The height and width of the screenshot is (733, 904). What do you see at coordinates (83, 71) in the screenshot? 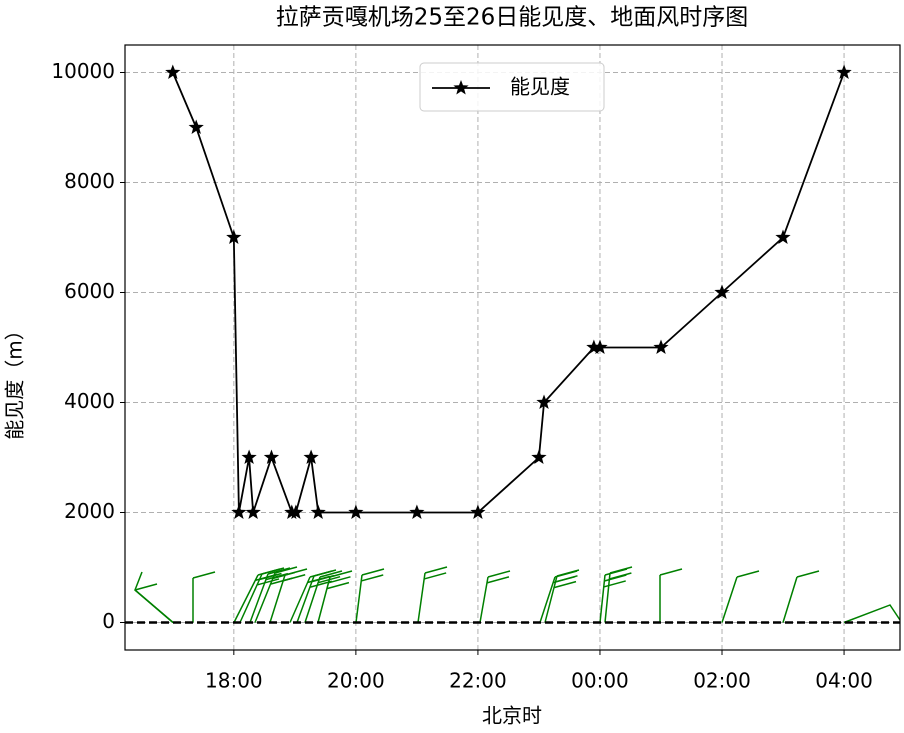
I see `y-tick-label: 10000` at bounding box center [83, 71].